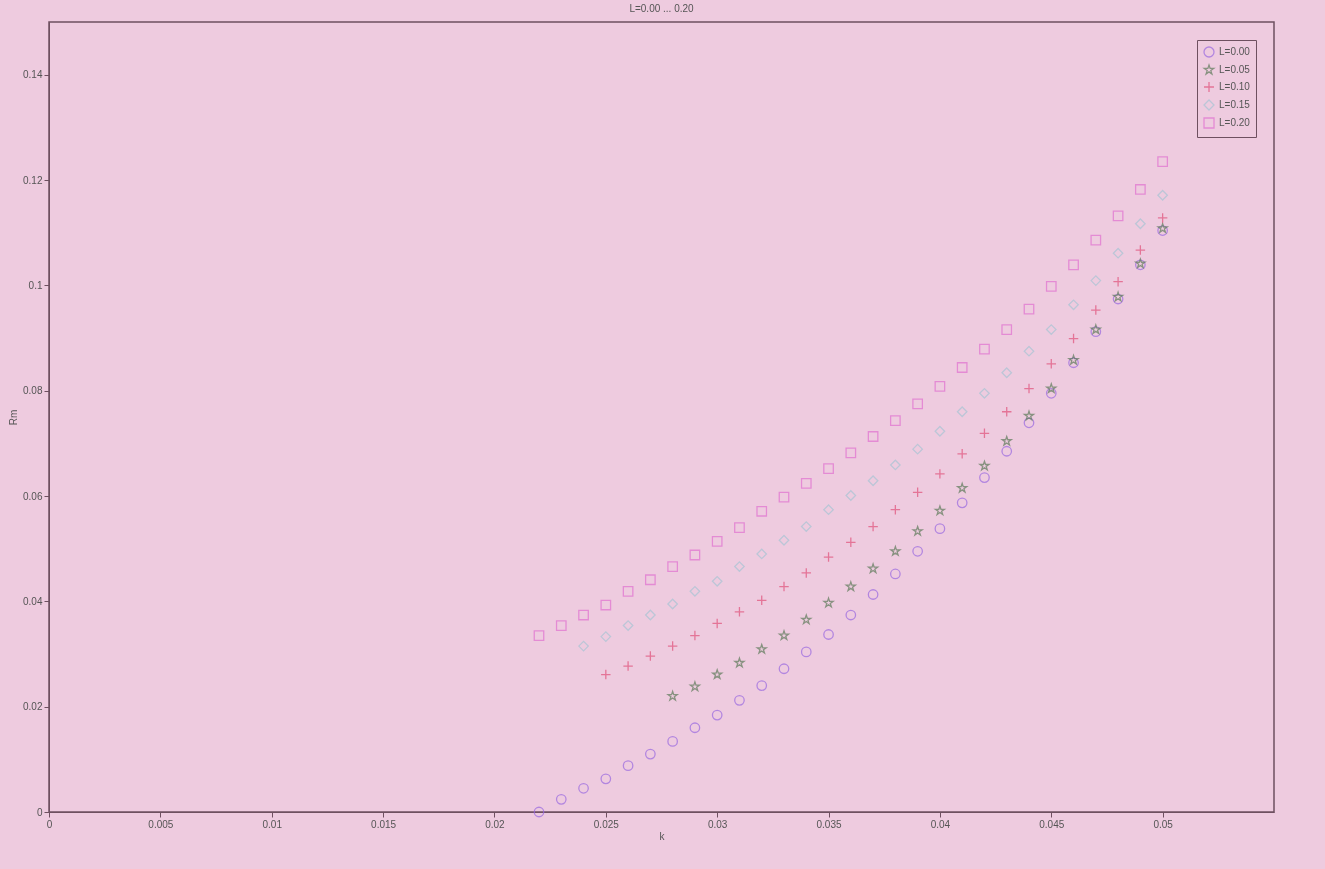  Describe the element at coordinates (33, 391) in the screenshot. I see `y-tick-label: 0.08` at that location.